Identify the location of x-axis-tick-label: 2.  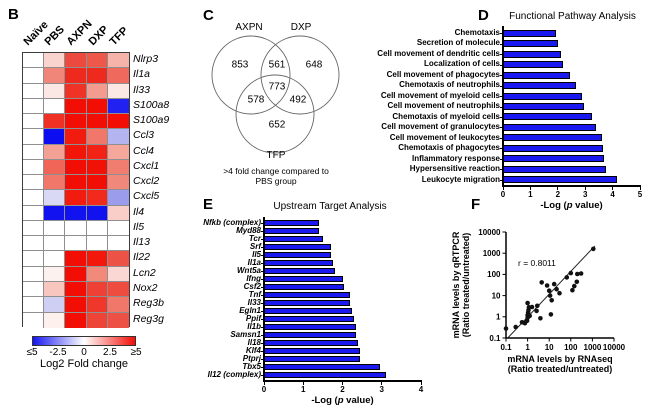
(558, 194).